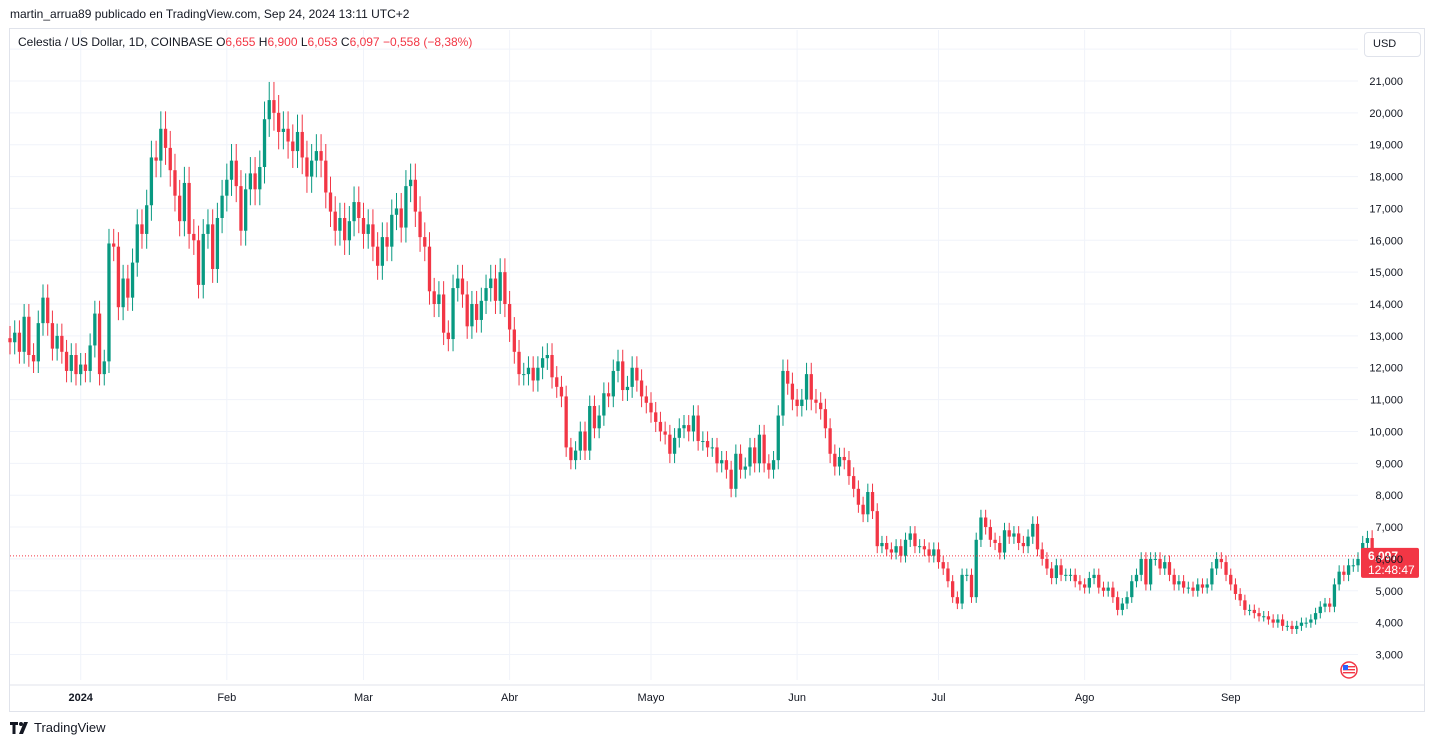  Describe the element at coordinates (1392, 44) in the screenshot. I see `currency-button: USD` at that location.